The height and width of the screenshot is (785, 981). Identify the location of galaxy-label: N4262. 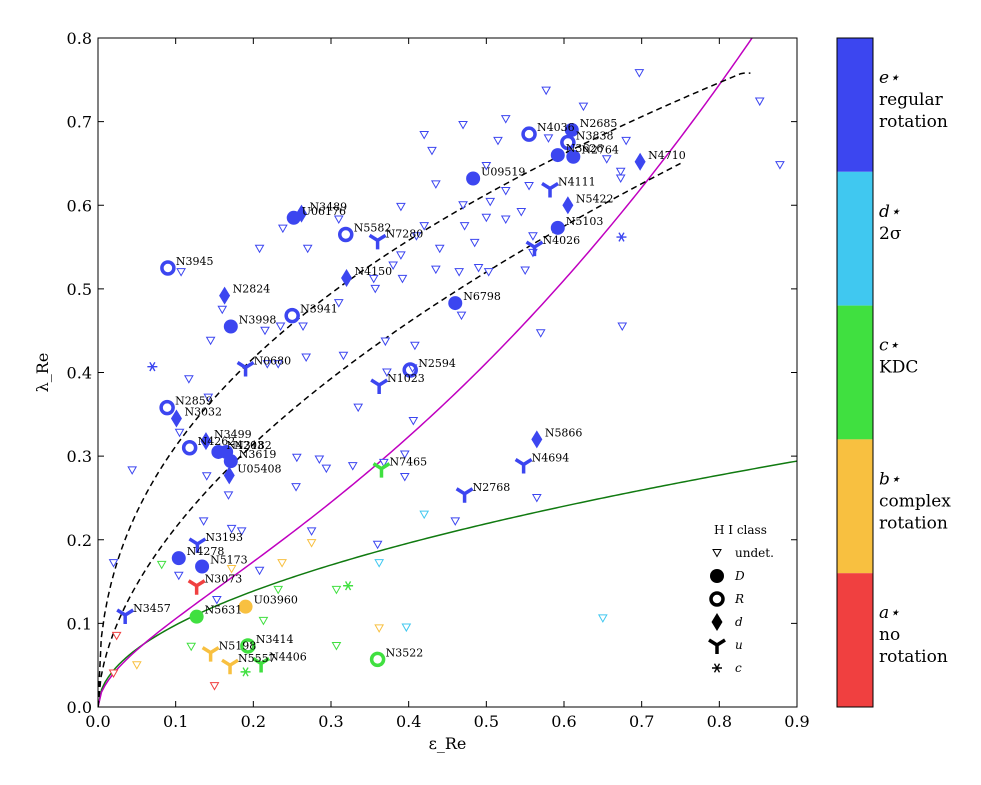
(217, 441).